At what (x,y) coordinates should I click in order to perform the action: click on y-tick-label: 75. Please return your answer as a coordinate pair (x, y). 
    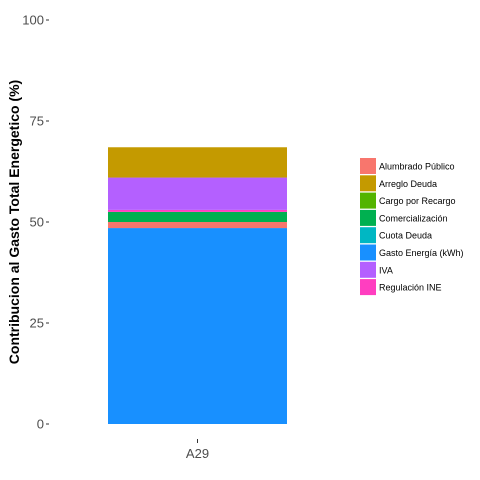
    Looking at the image, I should click on (37, 121).